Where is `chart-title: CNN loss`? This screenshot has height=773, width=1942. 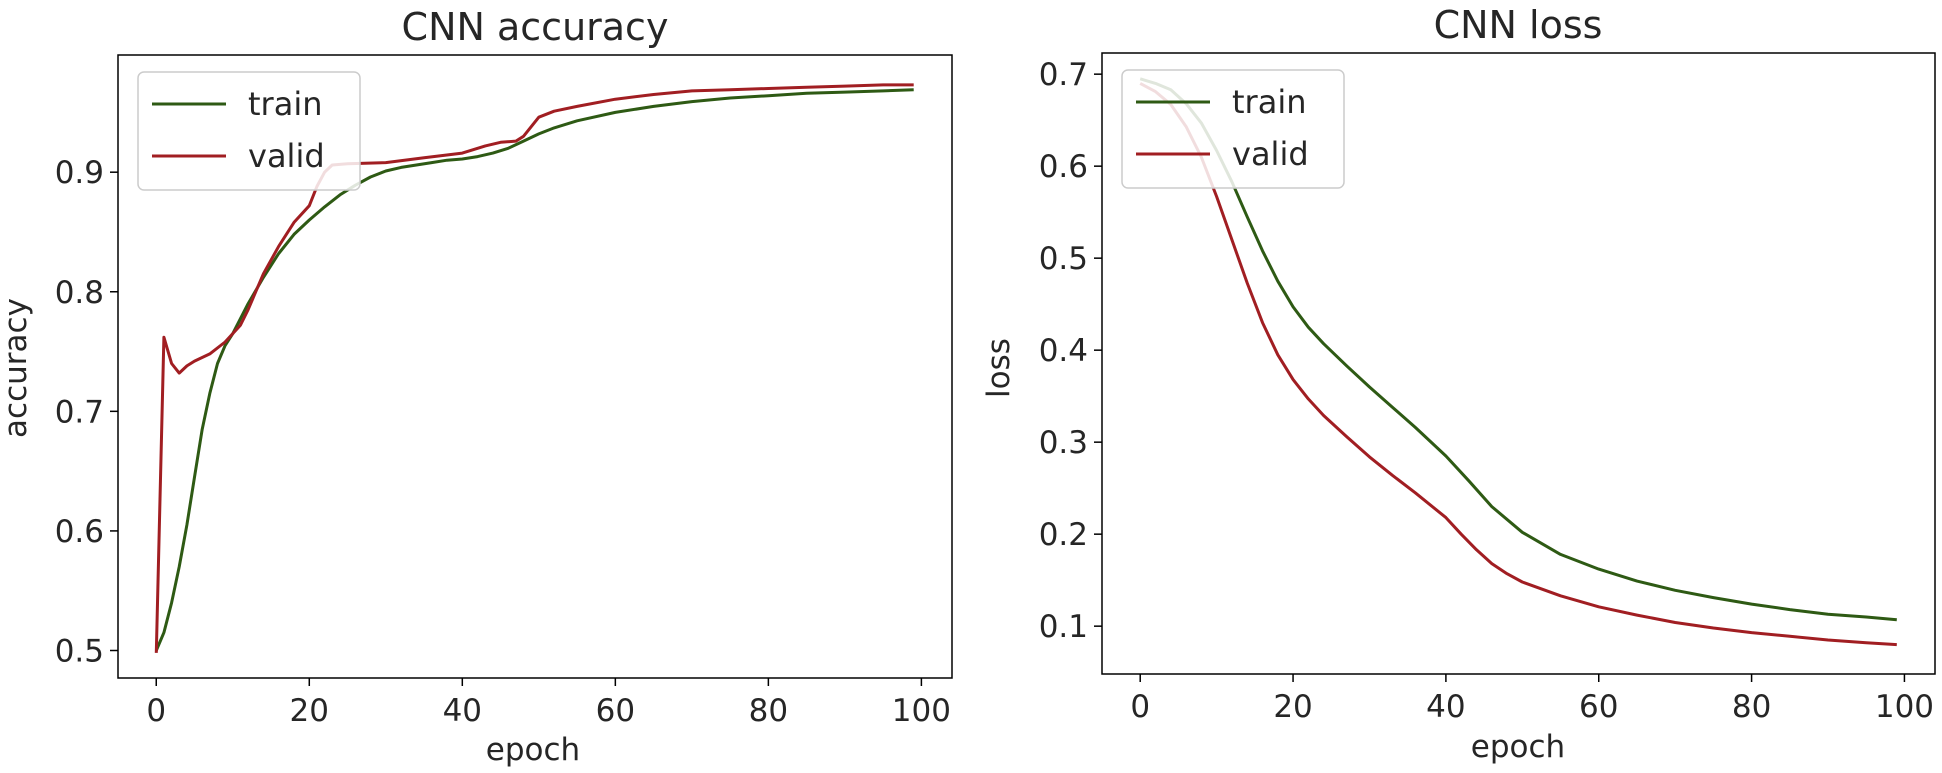
chart-title: CNN loss is located at coordinates (1518, 25).